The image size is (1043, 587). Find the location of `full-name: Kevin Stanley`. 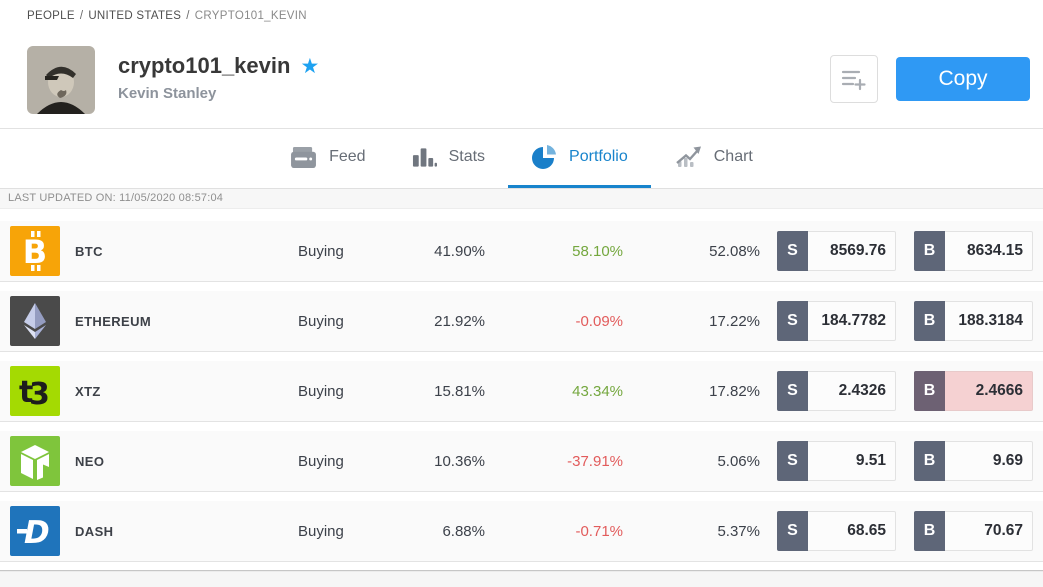

full-name: Kevin Stanley is located at coordinates (167, 93).